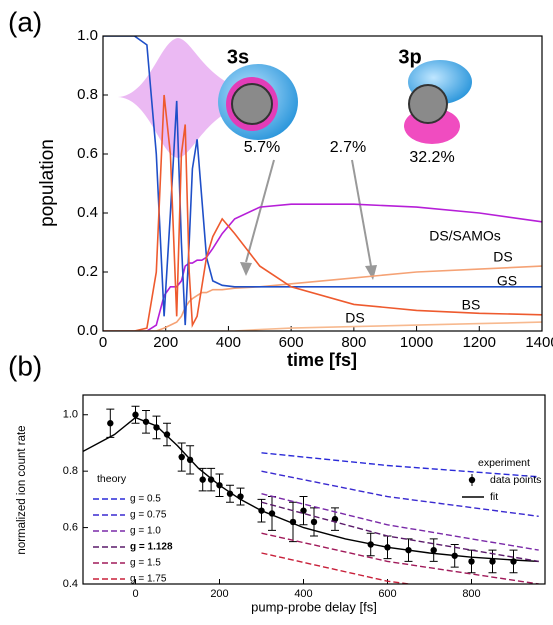 The width and height of the screenshot is (553, 625). What do you see at coordinates (308, 219) in the screenshot?
I see `arrows` at bounding box center [308, 219].